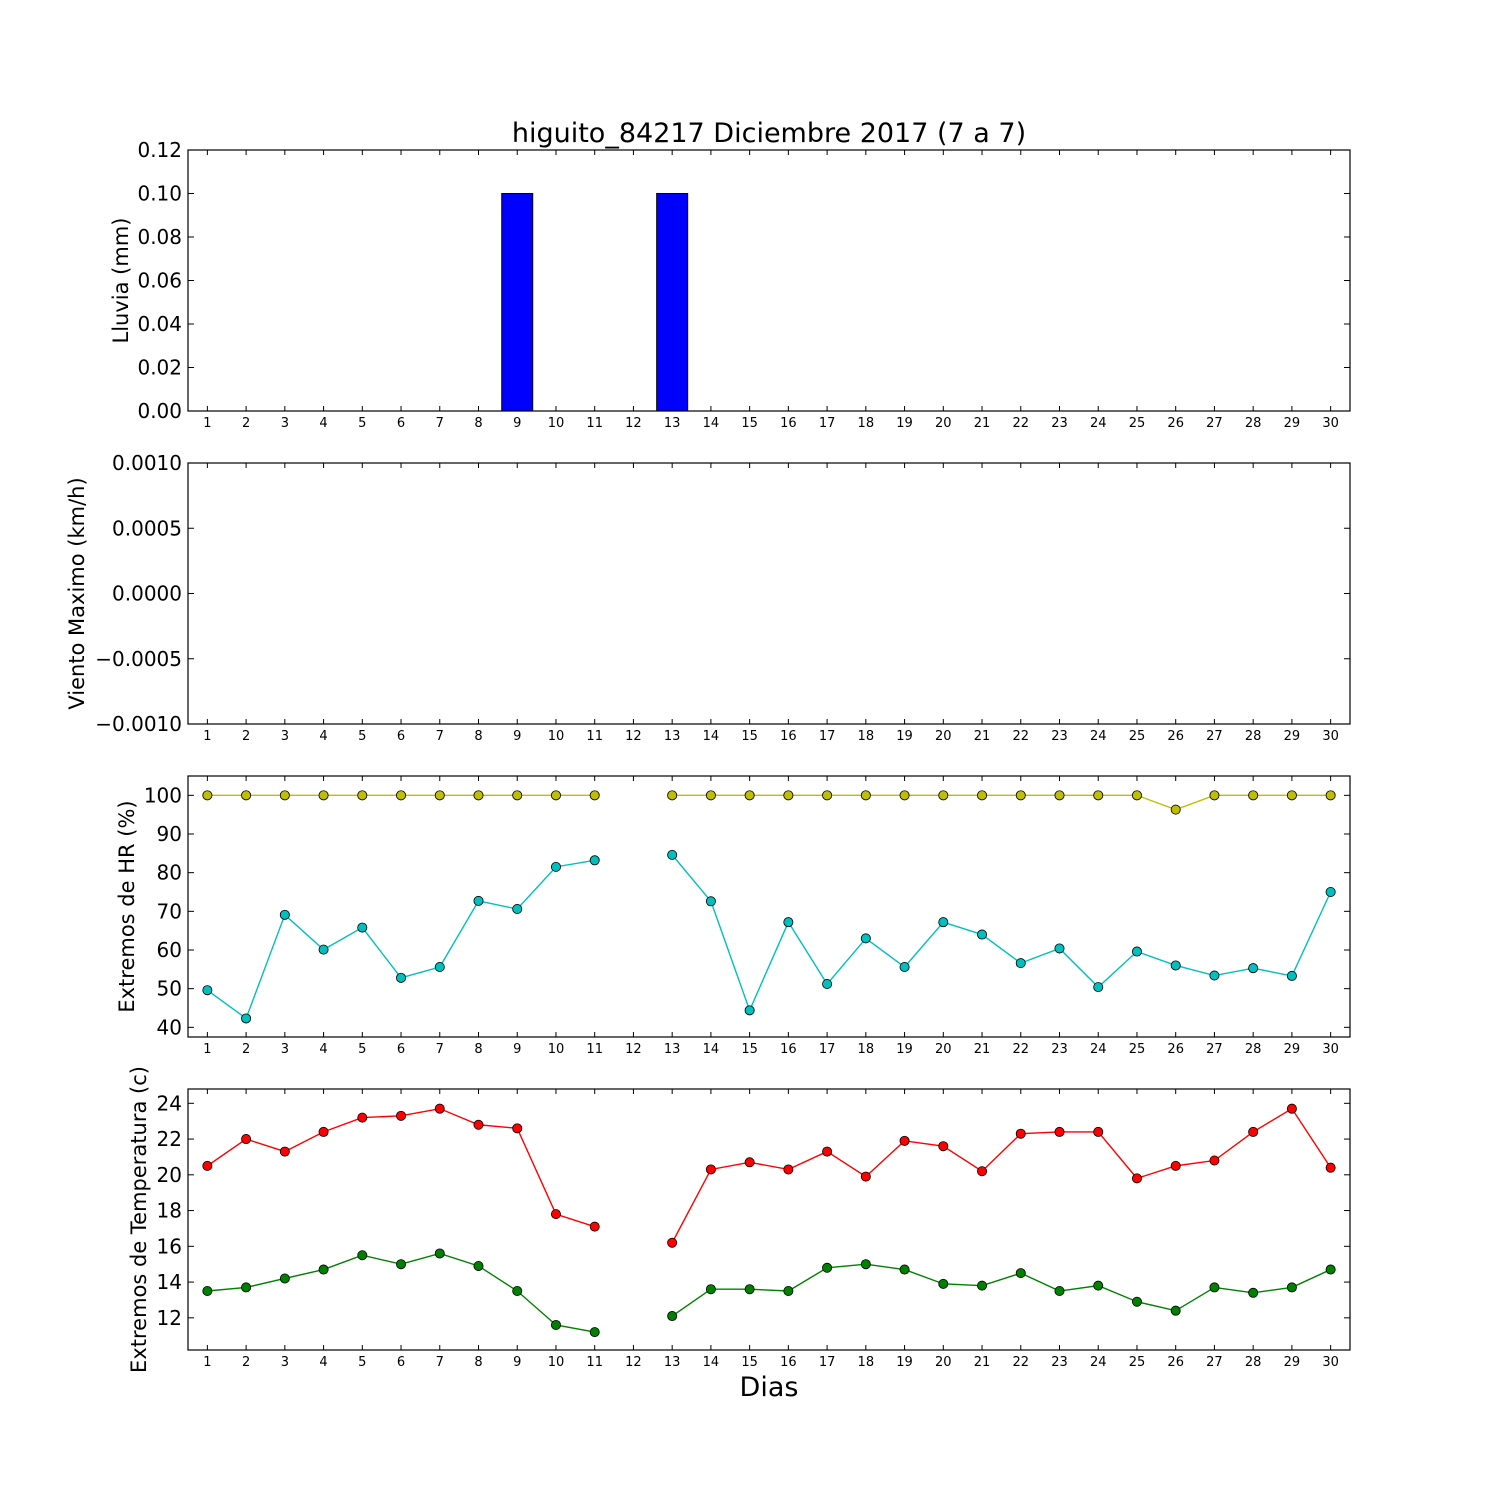 The height and width of the screenshot is (1500, 1500). Describe the element at coordinates (788, 423) in the screenshot. I see `x-tick-label: 16` at that location.